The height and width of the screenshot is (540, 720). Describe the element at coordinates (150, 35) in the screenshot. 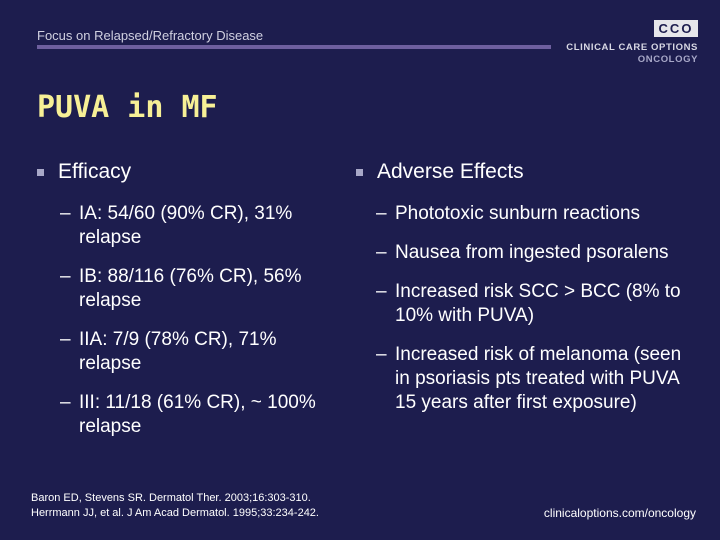

I see `header-text: Focus on Relapsed/Refractory Disease` at that location.